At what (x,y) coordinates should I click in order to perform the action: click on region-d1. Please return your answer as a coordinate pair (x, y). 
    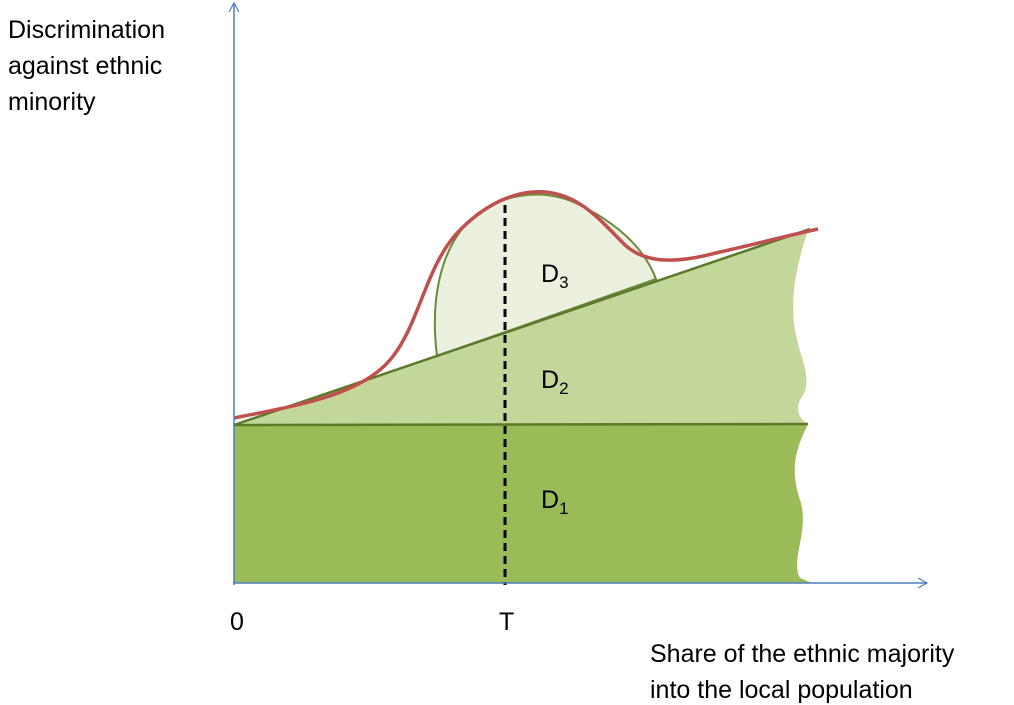
    Looking at the image, I should click on (523, 503).